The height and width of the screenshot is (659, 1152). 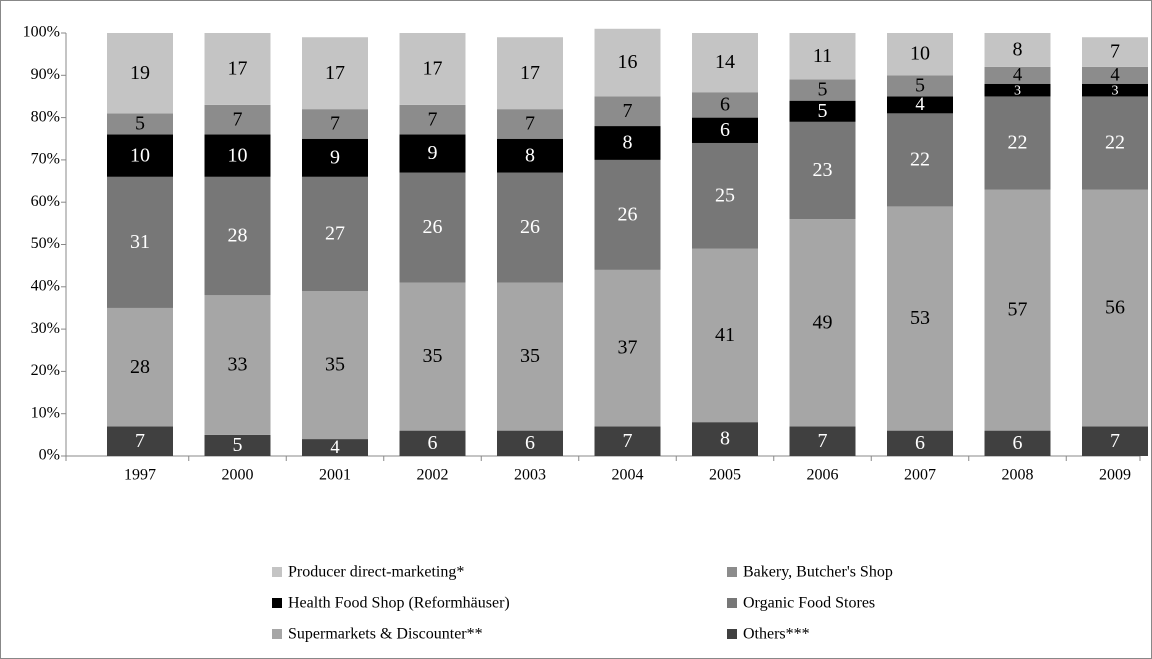 I want to click on legend-label: Bakery, Butcher's Shop, so click(x=818, y=572).